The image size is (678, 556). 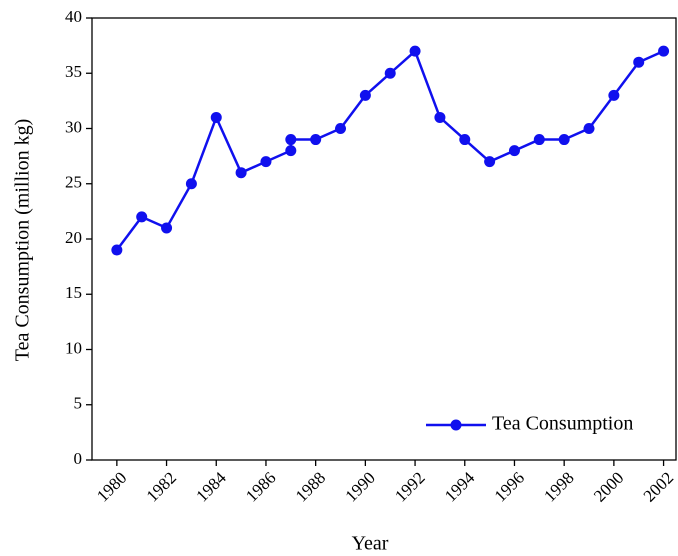 What do you see at coordinates (73, 347) in the screenshot?
I see `y-tick-label: 10` at bounding box center [73, 347].